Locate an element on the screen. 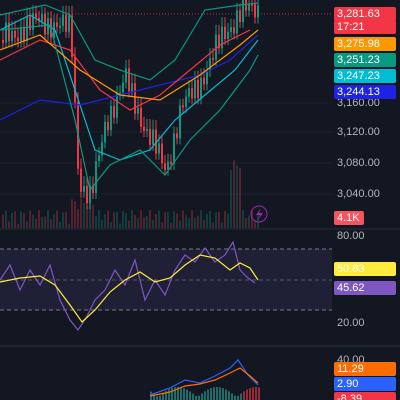 Image resolution: width=400 pixels, height=400 pixels. alert-icon is located at coordinates (259, 214).